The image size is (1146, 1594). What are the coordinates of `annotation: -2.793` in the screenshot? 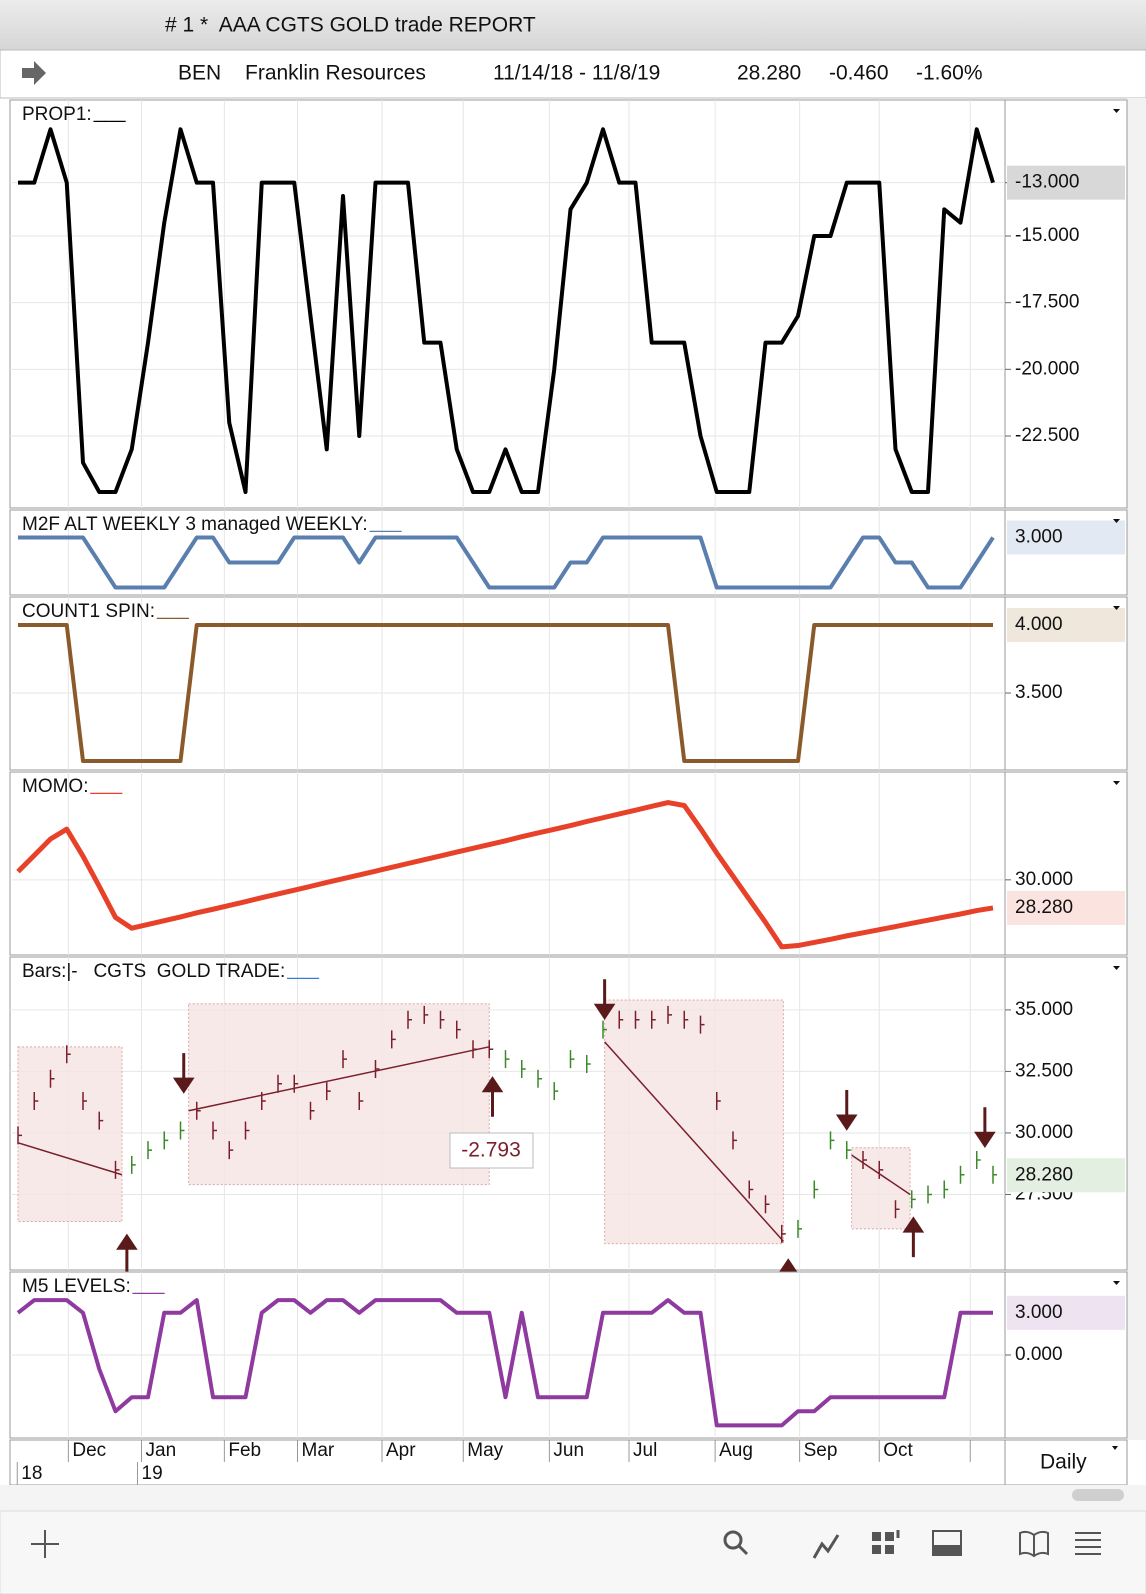 It's located at (491, 1150).